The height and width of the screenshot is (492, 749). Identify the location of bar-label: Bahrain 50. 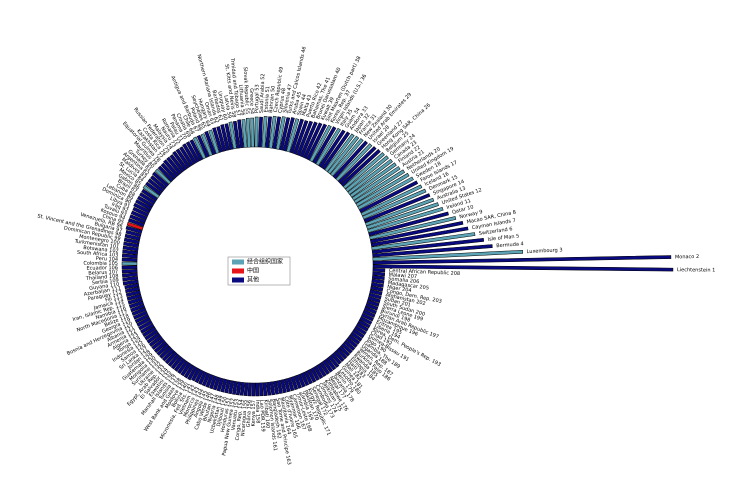
(272, 99).